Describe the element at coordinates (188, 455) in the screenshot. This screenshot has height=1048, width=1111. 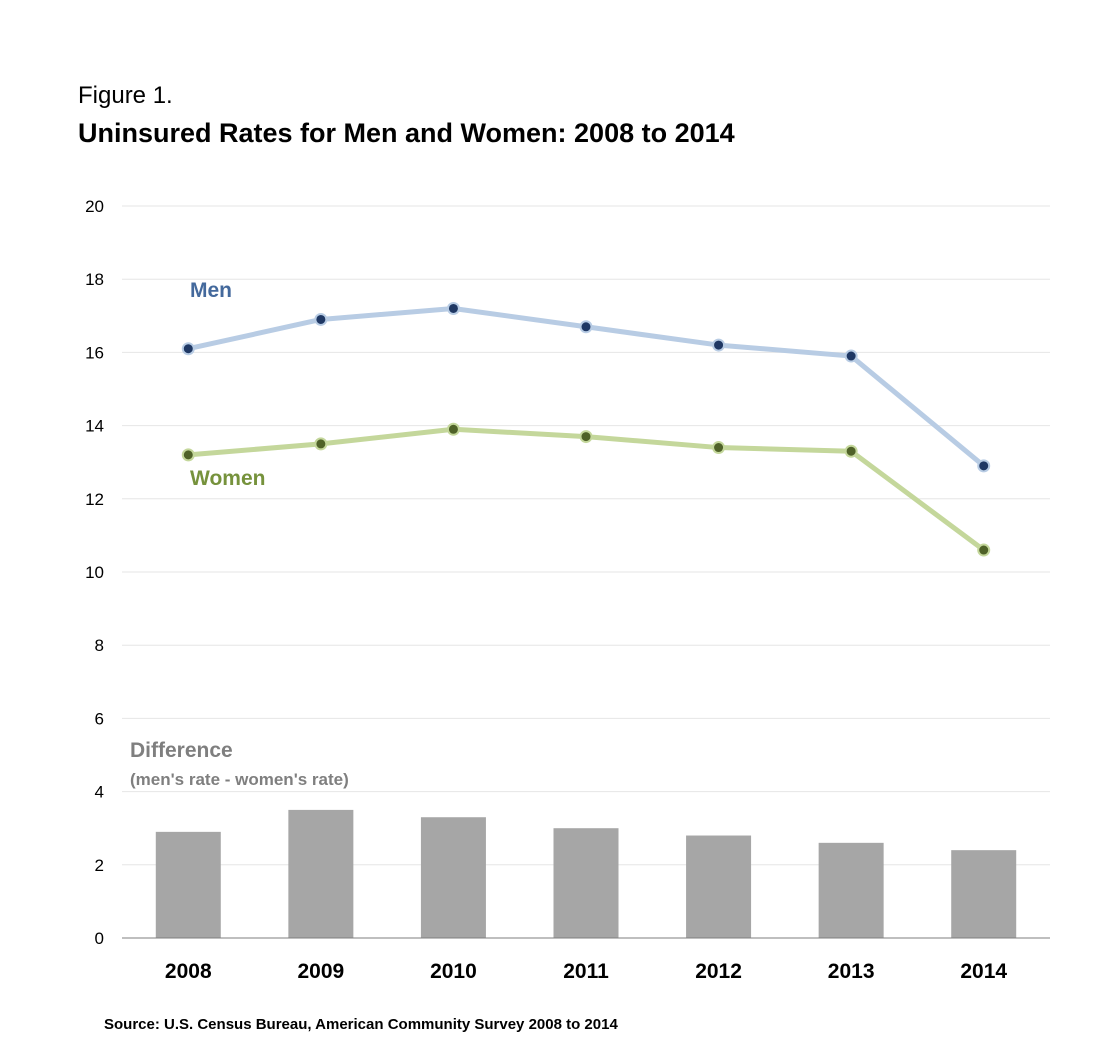
I see `point-women-2008` at that location.